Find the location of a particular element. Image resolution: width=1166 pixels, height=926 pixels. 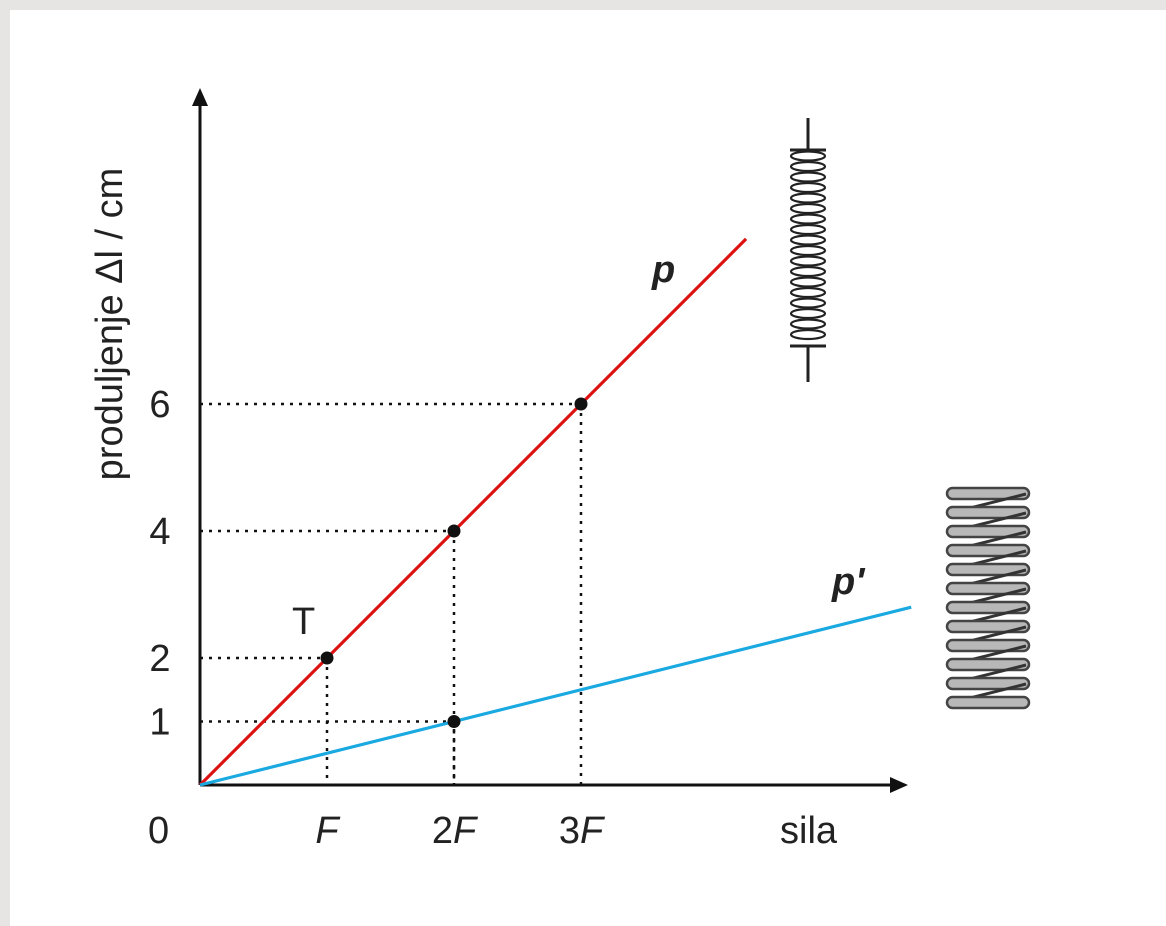

y-tick-label-3: 6 is located at coordinates (159, 405).